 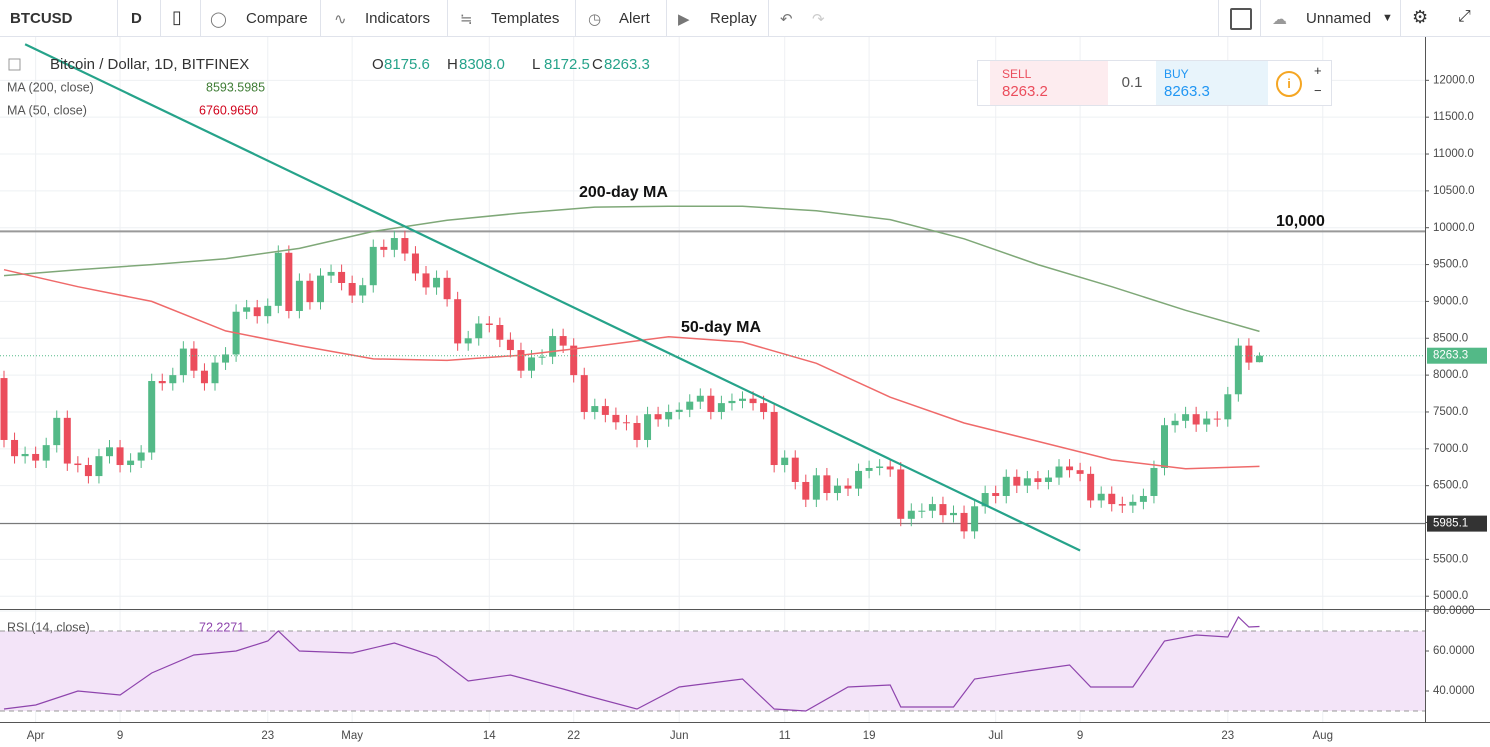 I want to click on layout-icon, so click(x=1241, y=19).